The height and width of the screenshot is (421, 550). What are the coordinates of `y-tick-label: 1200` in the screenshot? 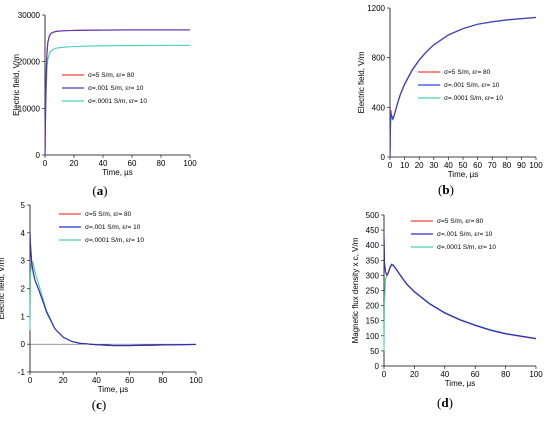 It's located at (376, 8).